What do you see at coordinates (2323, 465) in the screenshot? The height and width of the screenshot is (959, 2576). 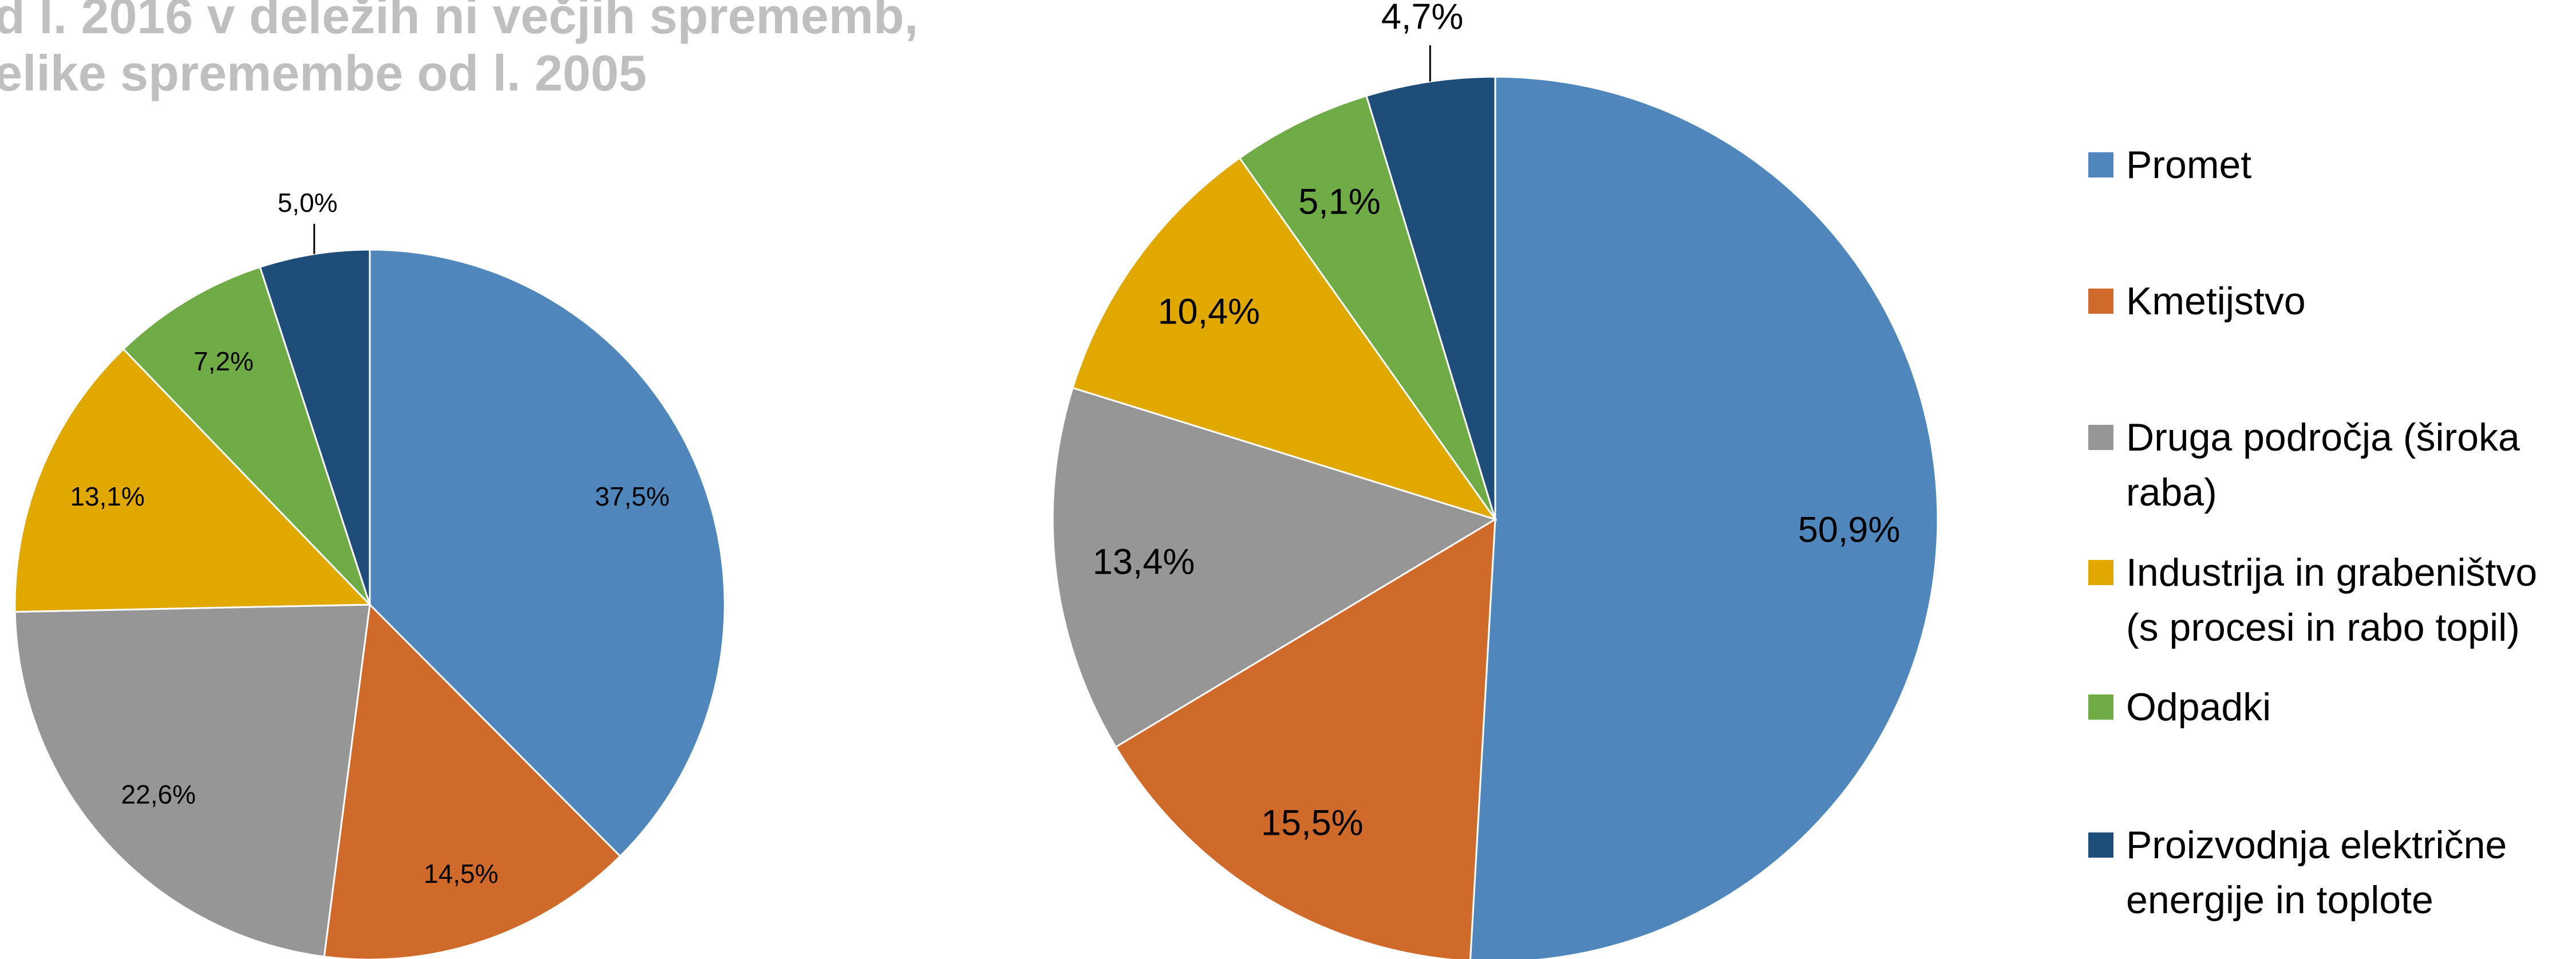 I see `legend-label: Druga področja (široka raba)` at bounding box center [2323, 465].